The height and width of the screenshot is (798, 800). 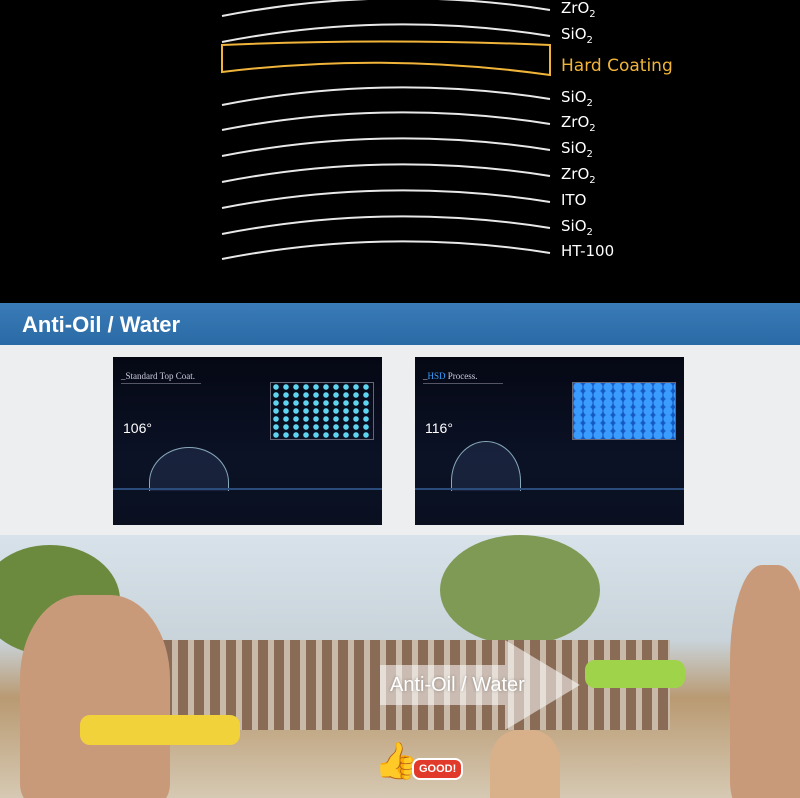 I want to click on water-gun-left, so click(x=160, y=730).